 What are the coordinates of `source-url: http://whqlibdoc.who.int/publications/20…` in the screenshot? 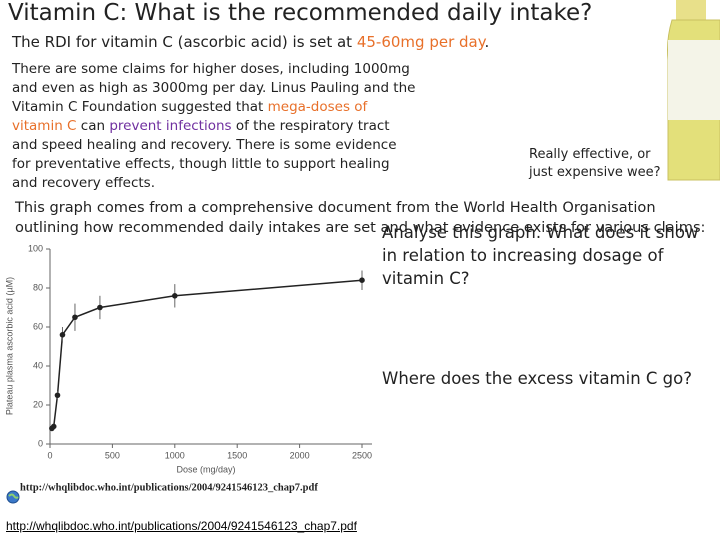 It's located at (169, 487).